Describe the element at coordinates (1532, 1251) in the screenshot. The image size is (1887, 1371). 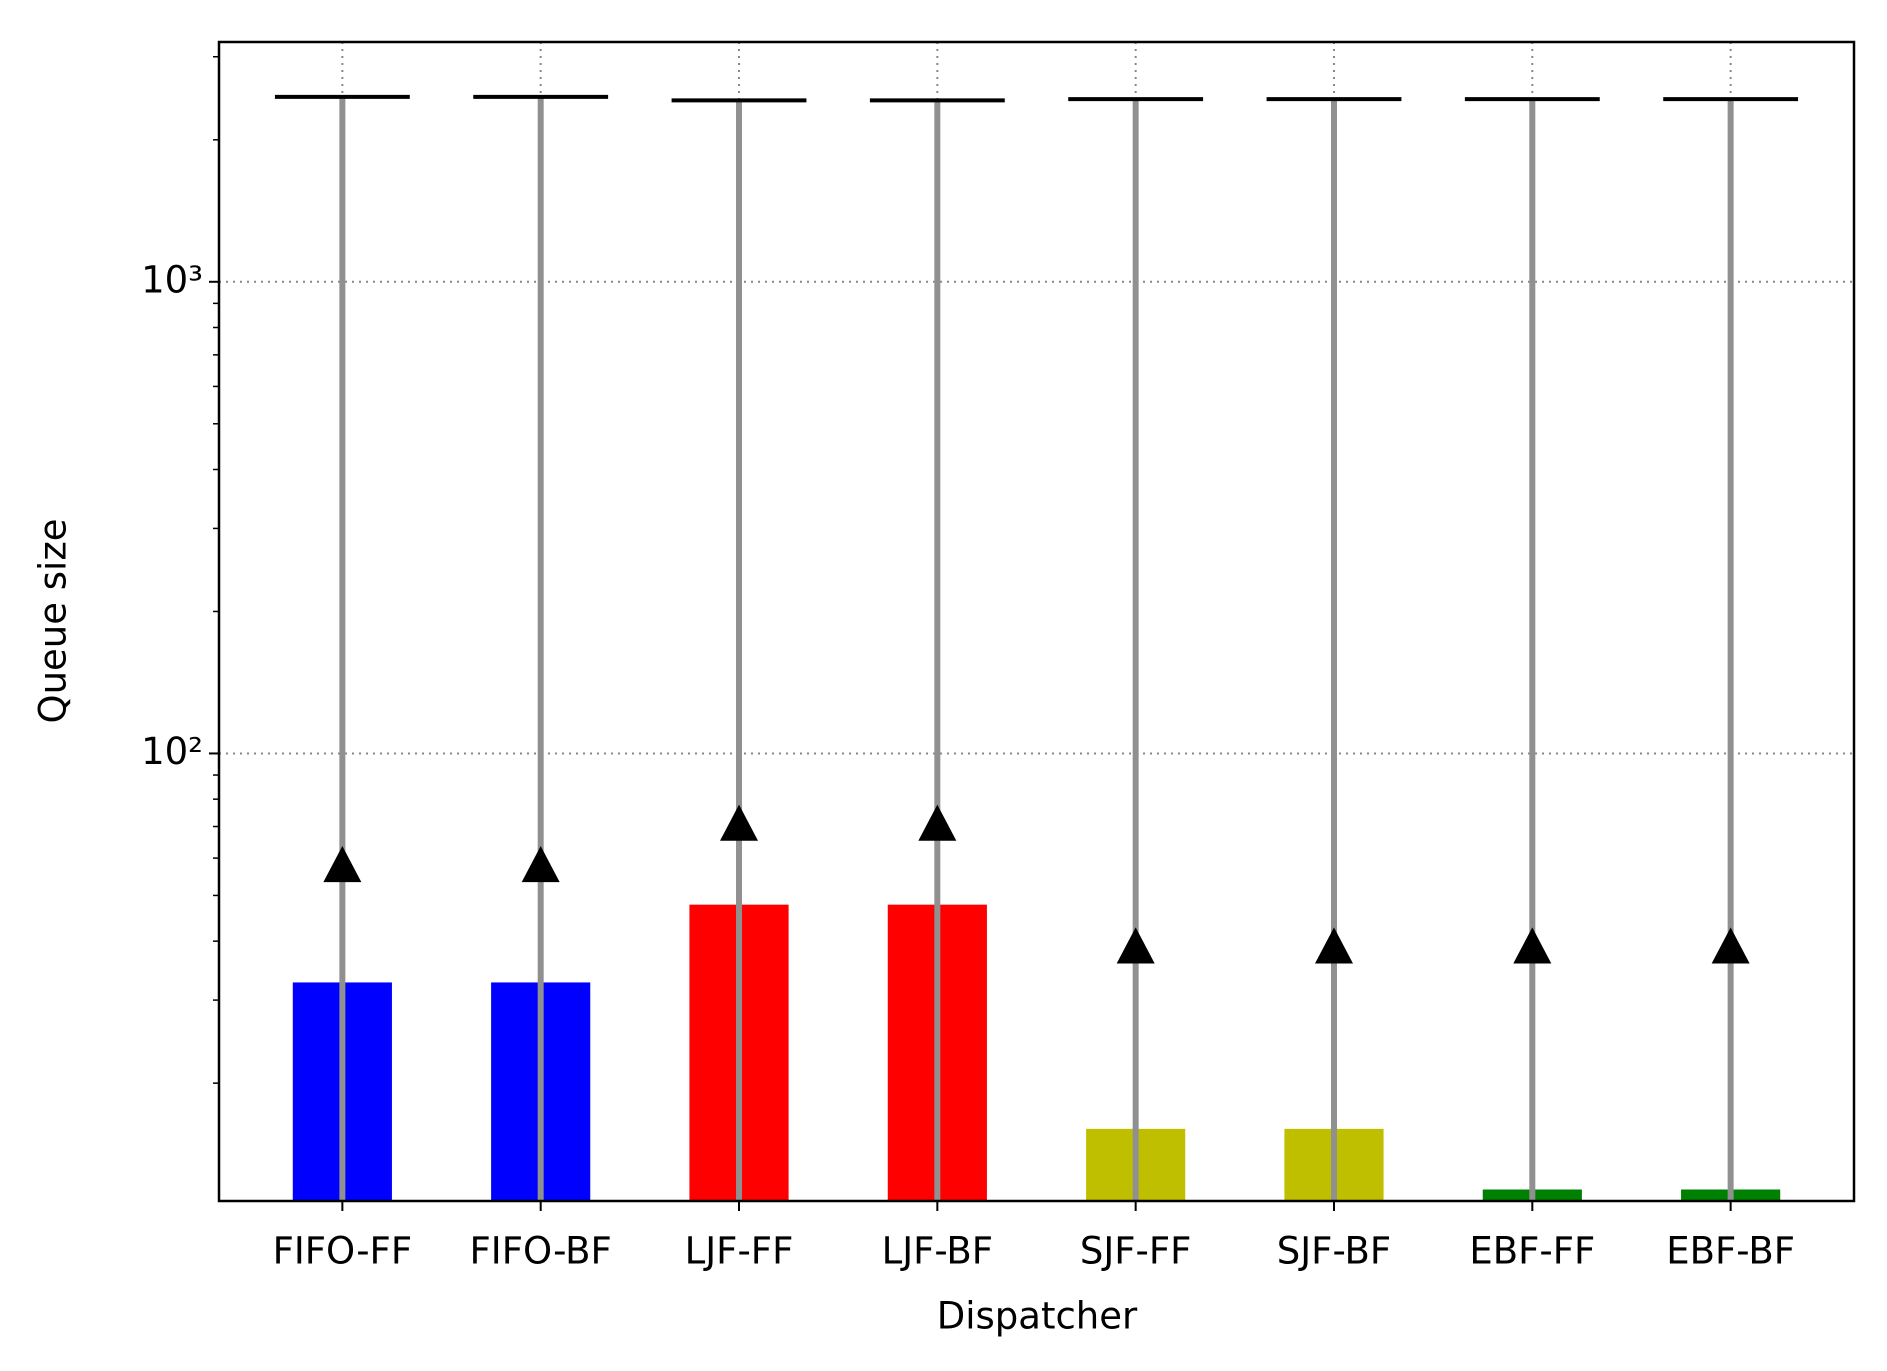
I see `x-tick-label: EBF-FF` at that location.